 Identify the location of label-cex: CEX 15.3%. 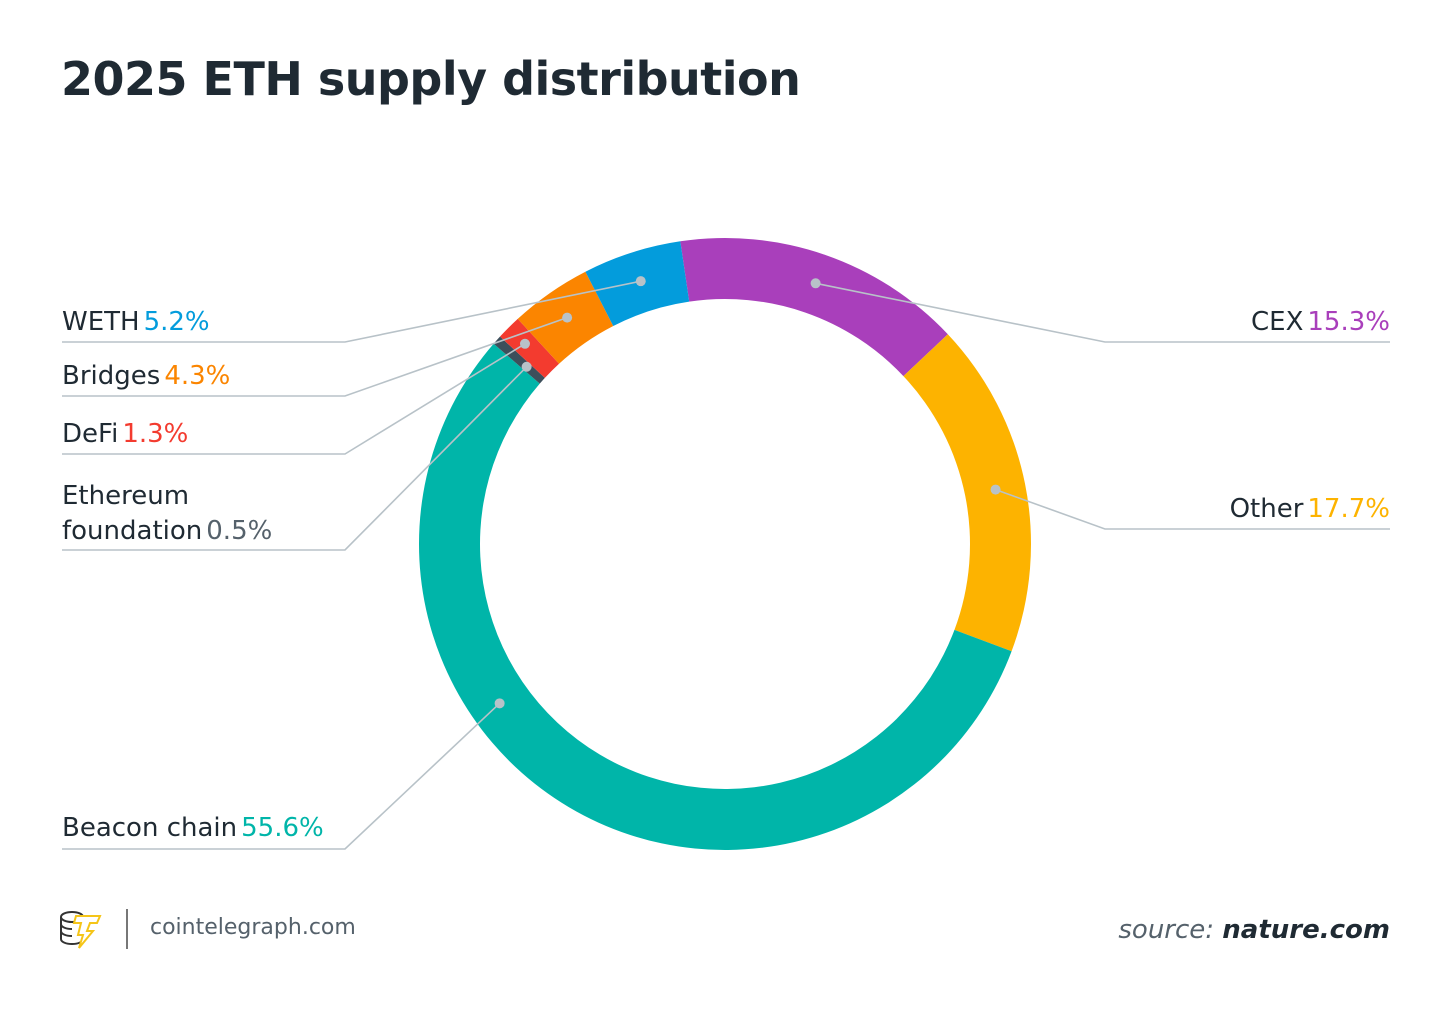
(1320, 322).